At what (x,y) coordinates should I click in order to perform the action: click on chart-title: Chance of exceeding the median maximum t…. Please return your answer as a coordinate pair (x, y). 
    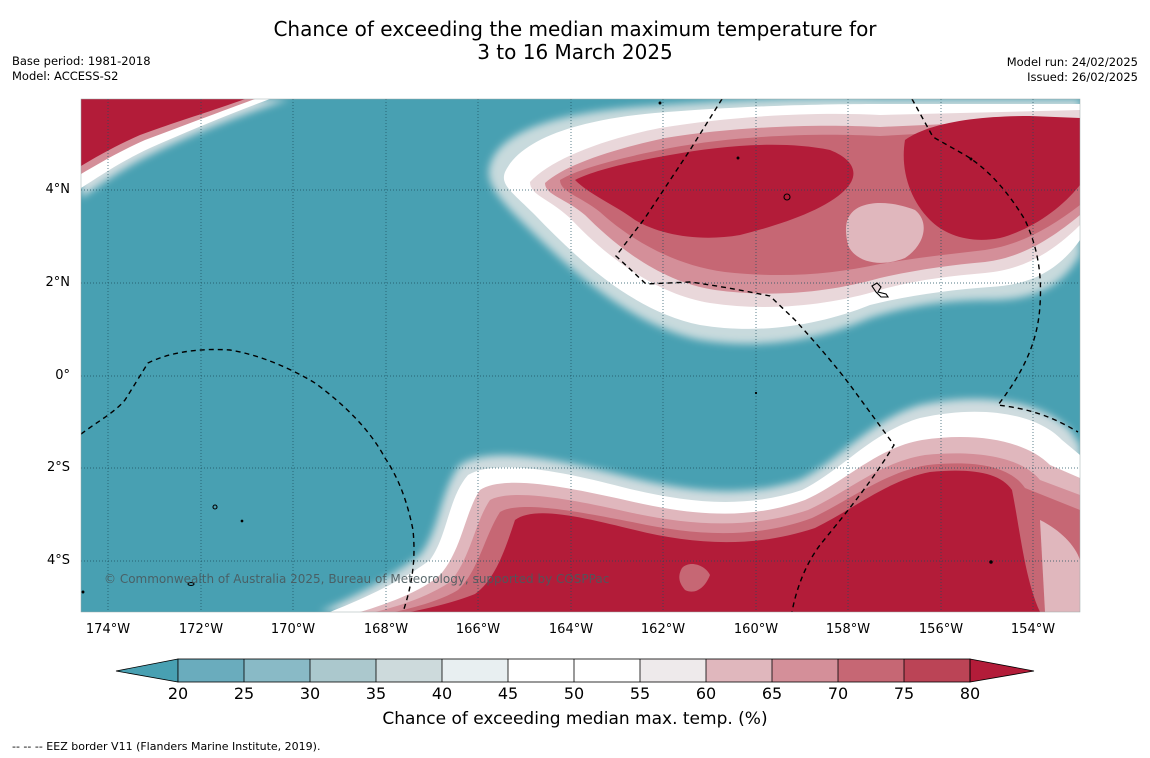
    Looking at the image, I should click on (575, 41).